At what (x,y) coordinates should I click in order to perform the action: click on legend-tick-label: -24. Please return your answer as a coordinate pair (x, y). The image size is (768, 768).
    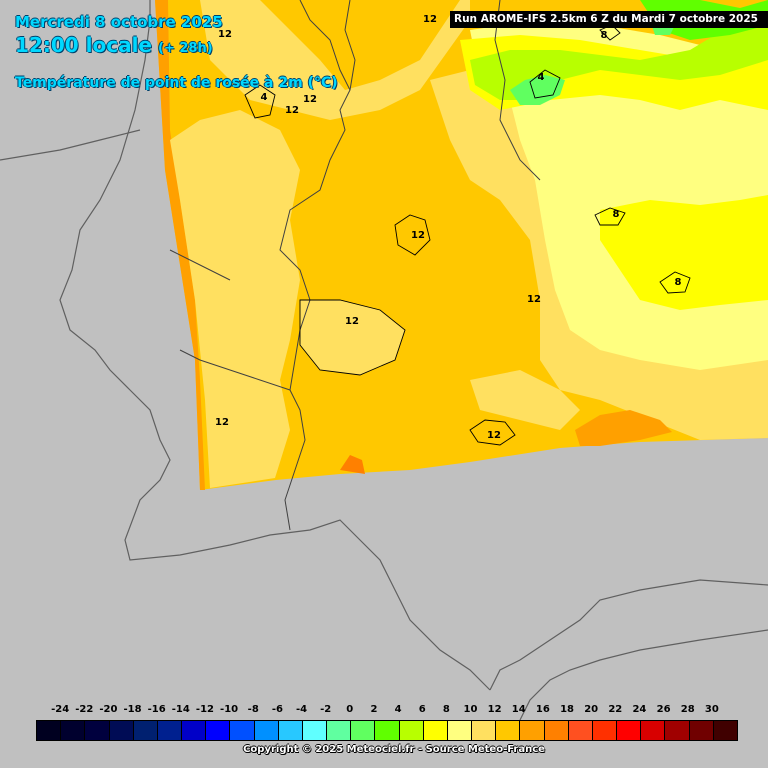
    Looking at the image, I should click on (60, 709).